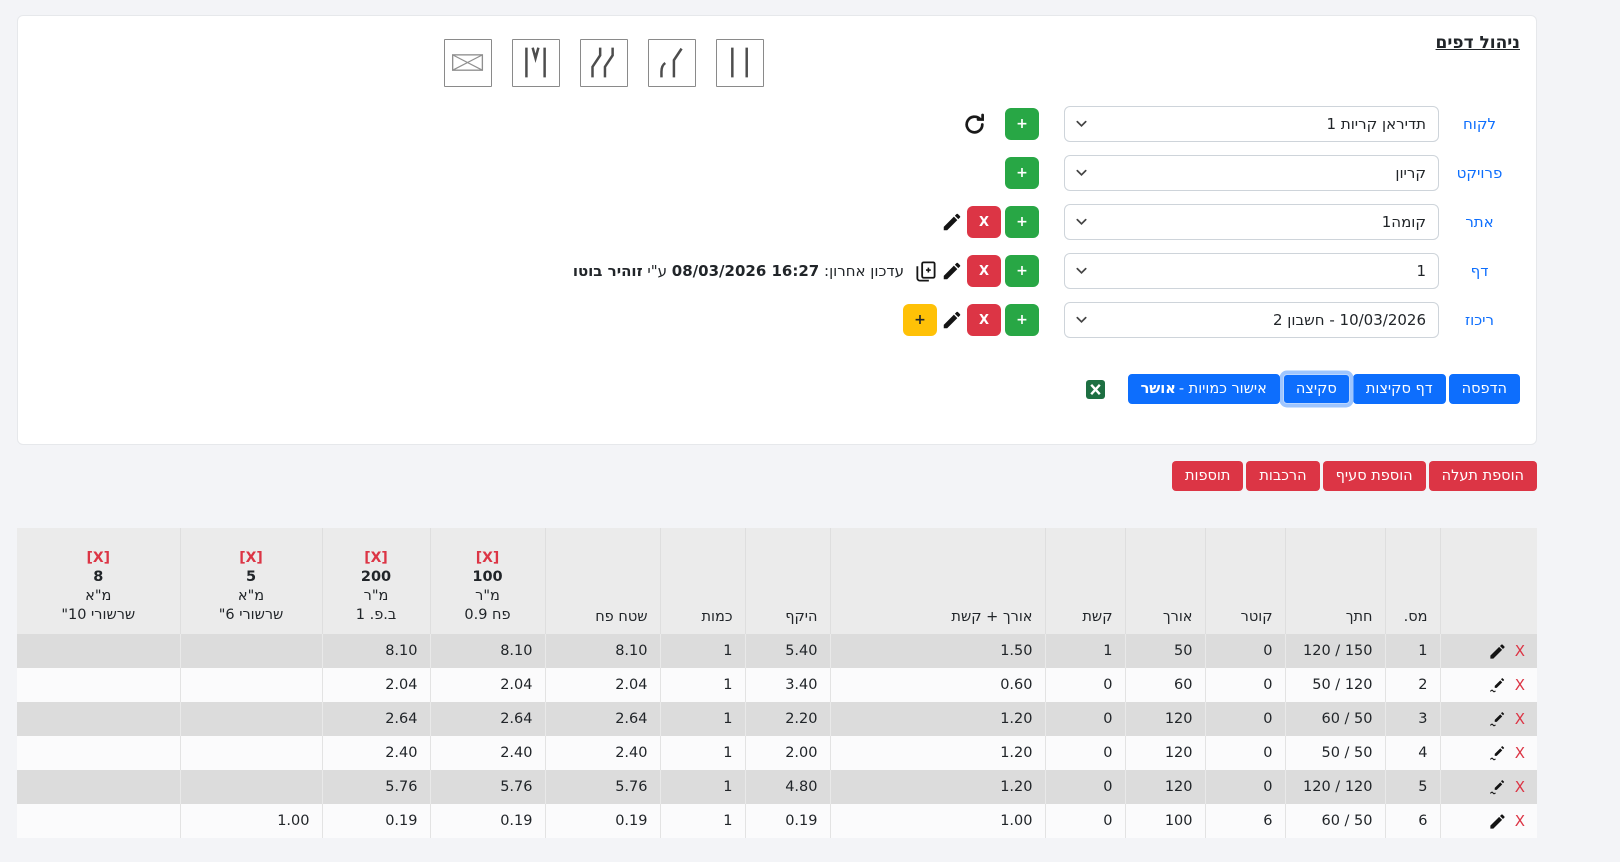 The height and width of the screenshot is (862, 1620). I want to click on site-label: אתר, so click(1479, 222).